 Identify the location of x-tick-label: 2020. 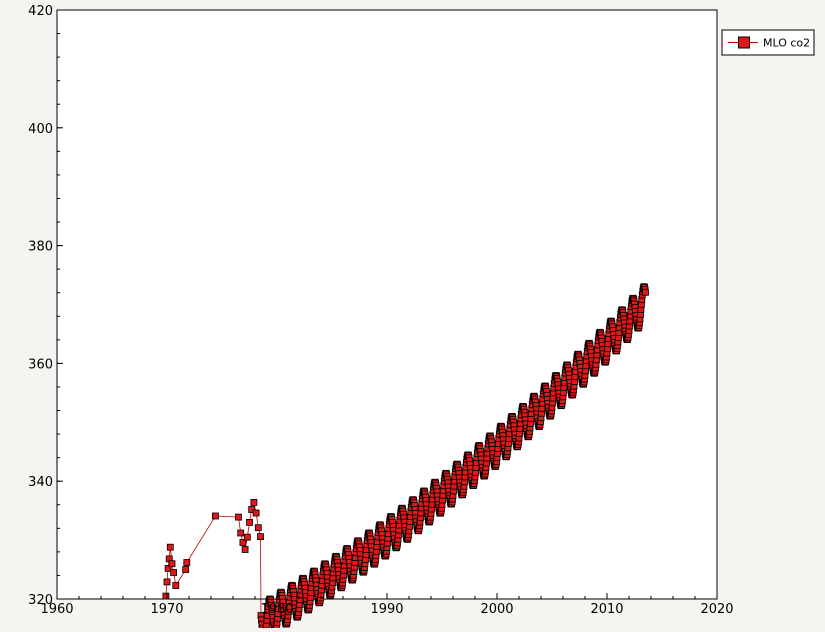
(716, 609).